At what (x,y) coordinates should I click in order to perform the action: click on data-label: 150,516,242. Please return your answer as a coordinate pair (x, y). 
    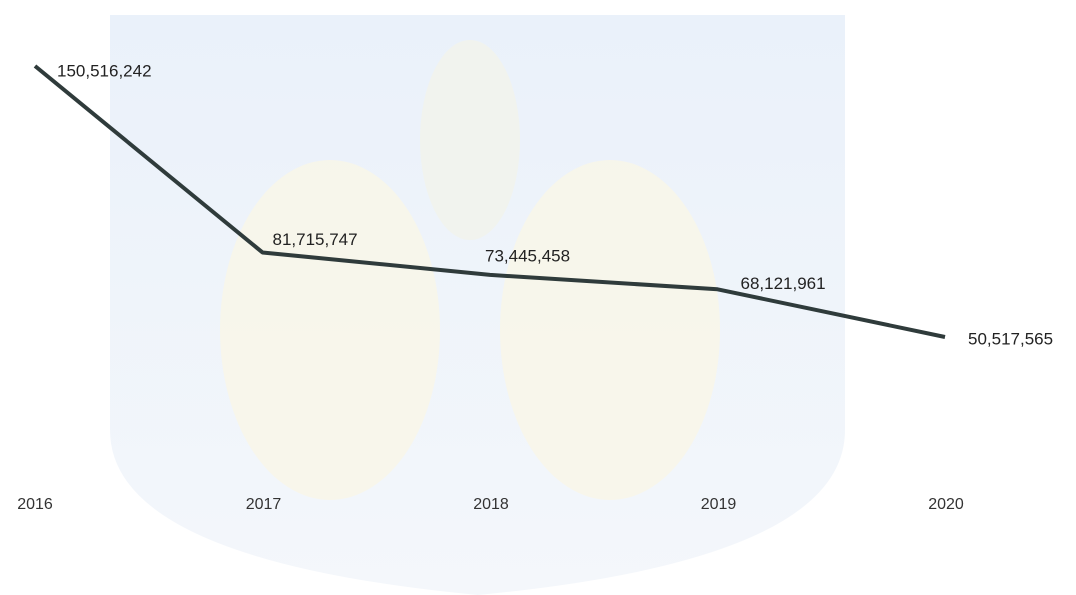
    Looking at the image, I should click on (104, 70).